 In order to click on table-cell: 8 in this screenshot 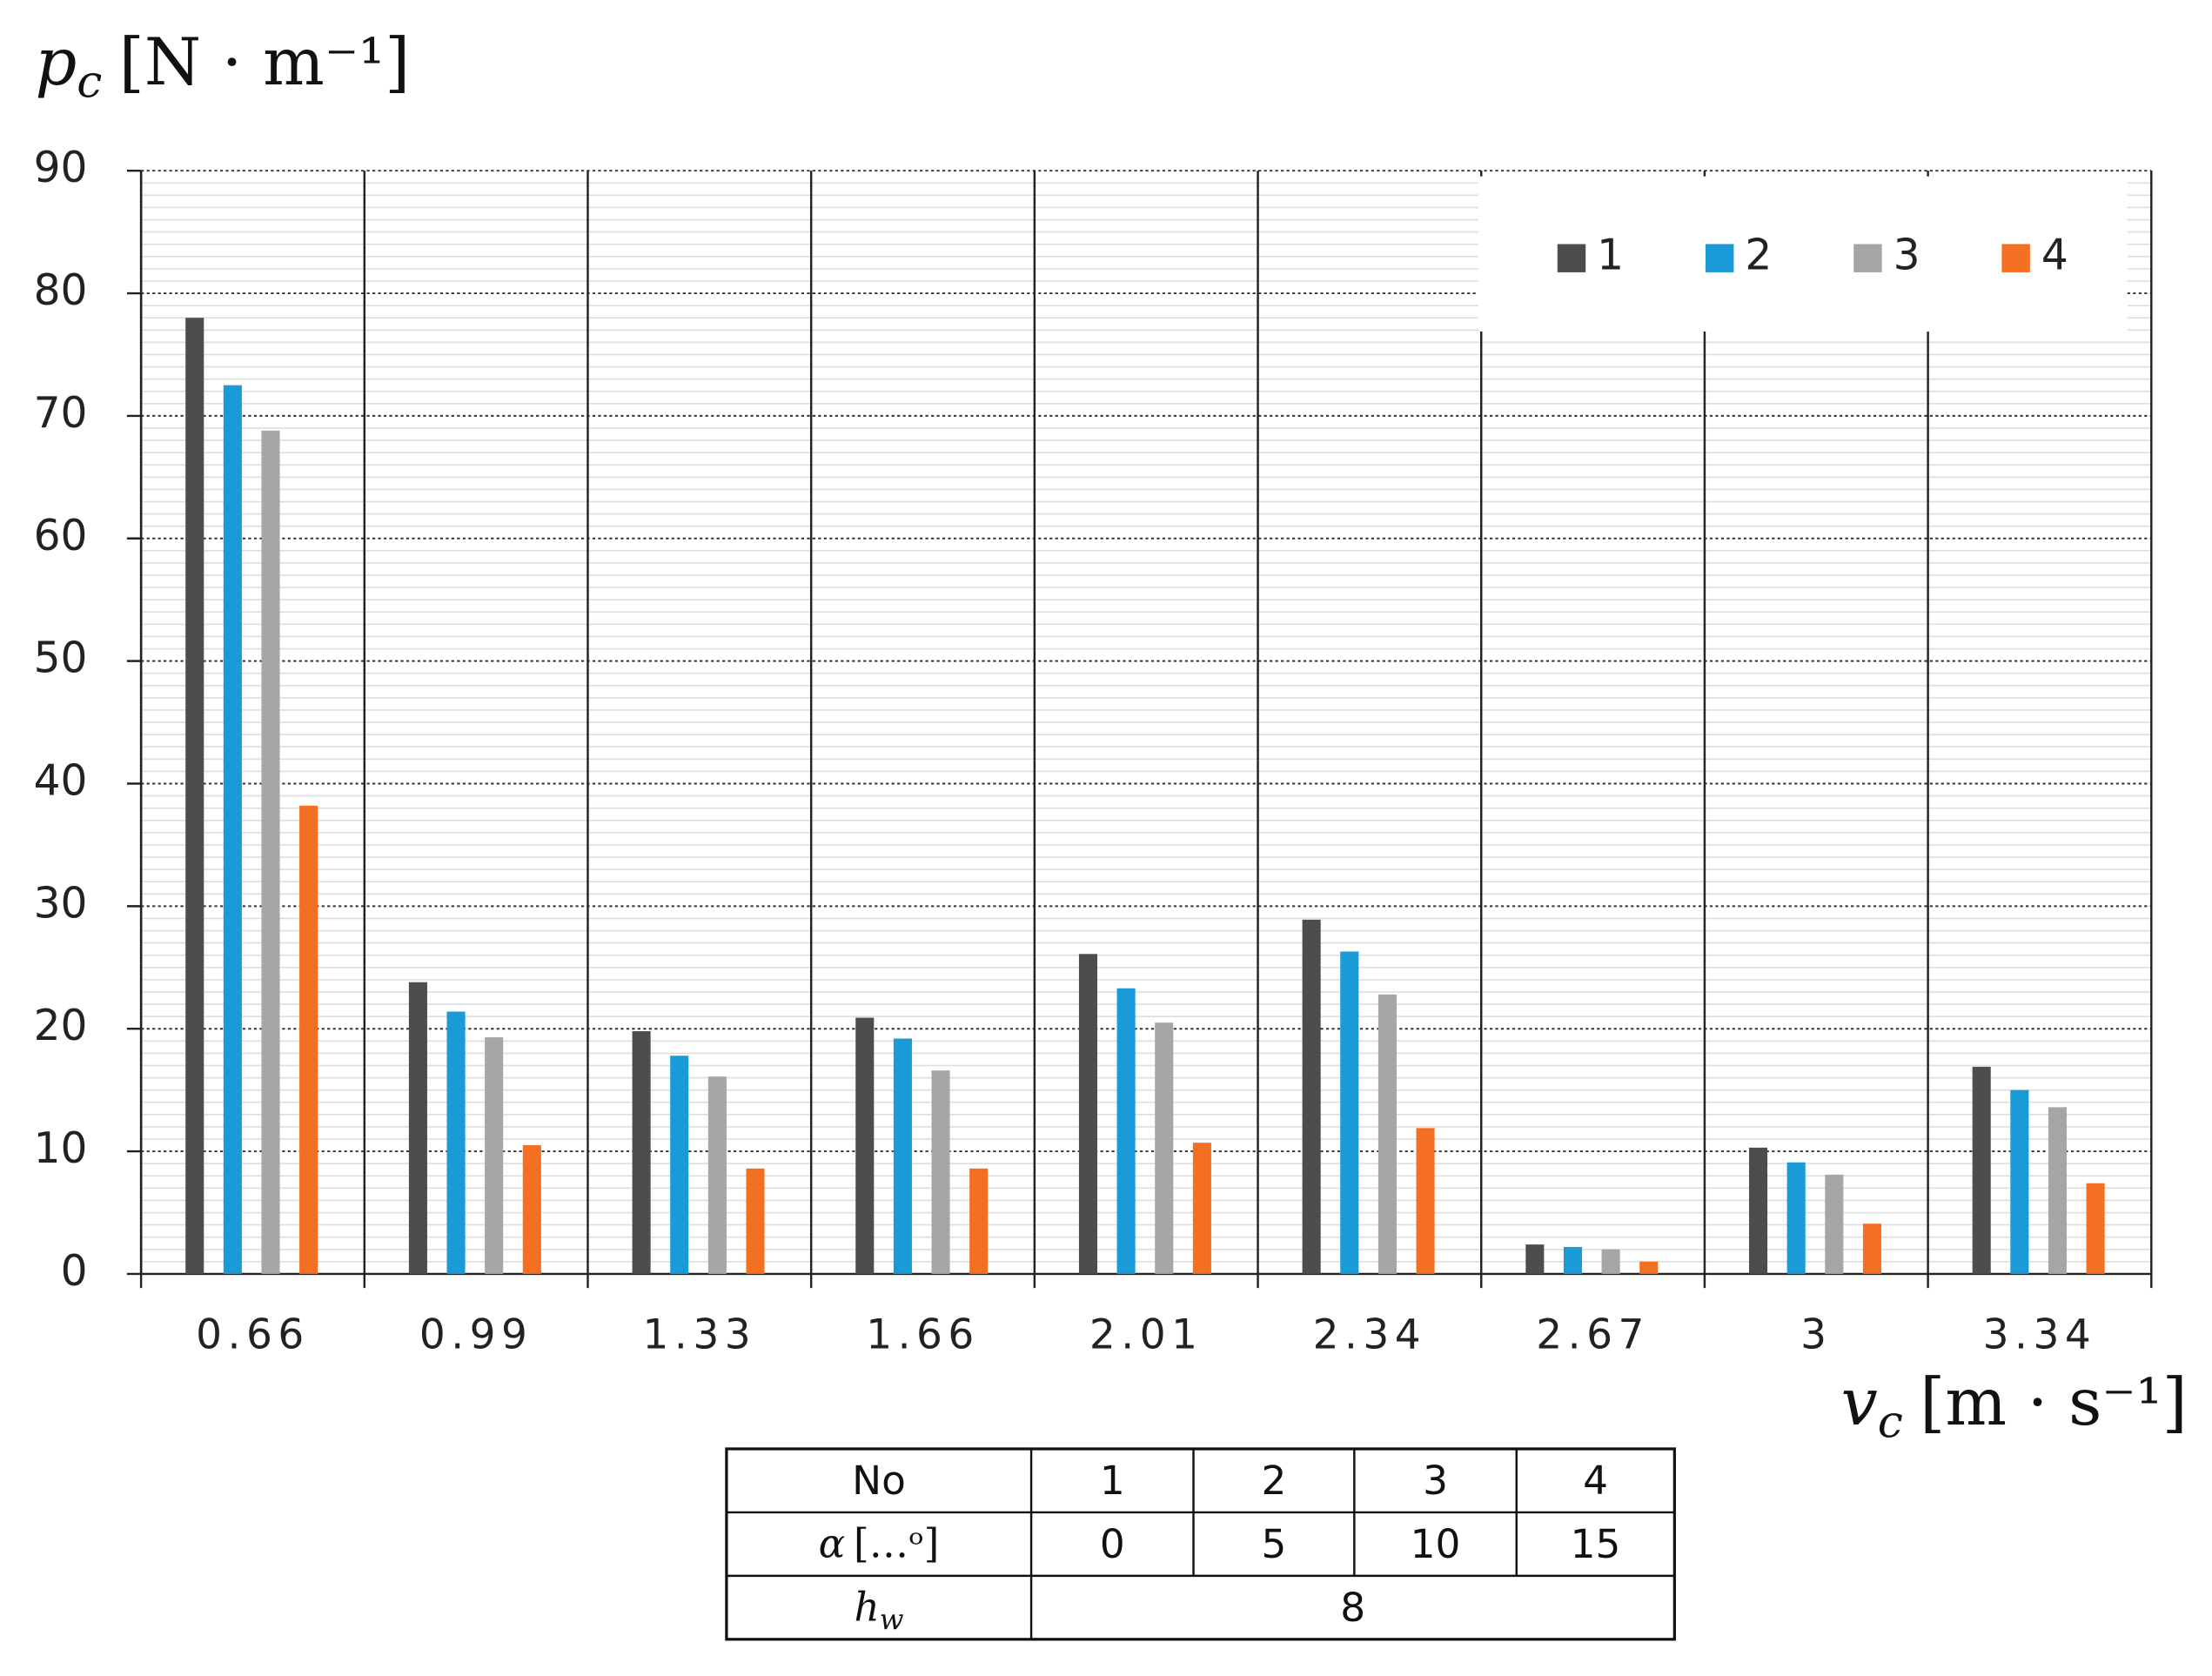, I will do `click(1352, 1608)`.